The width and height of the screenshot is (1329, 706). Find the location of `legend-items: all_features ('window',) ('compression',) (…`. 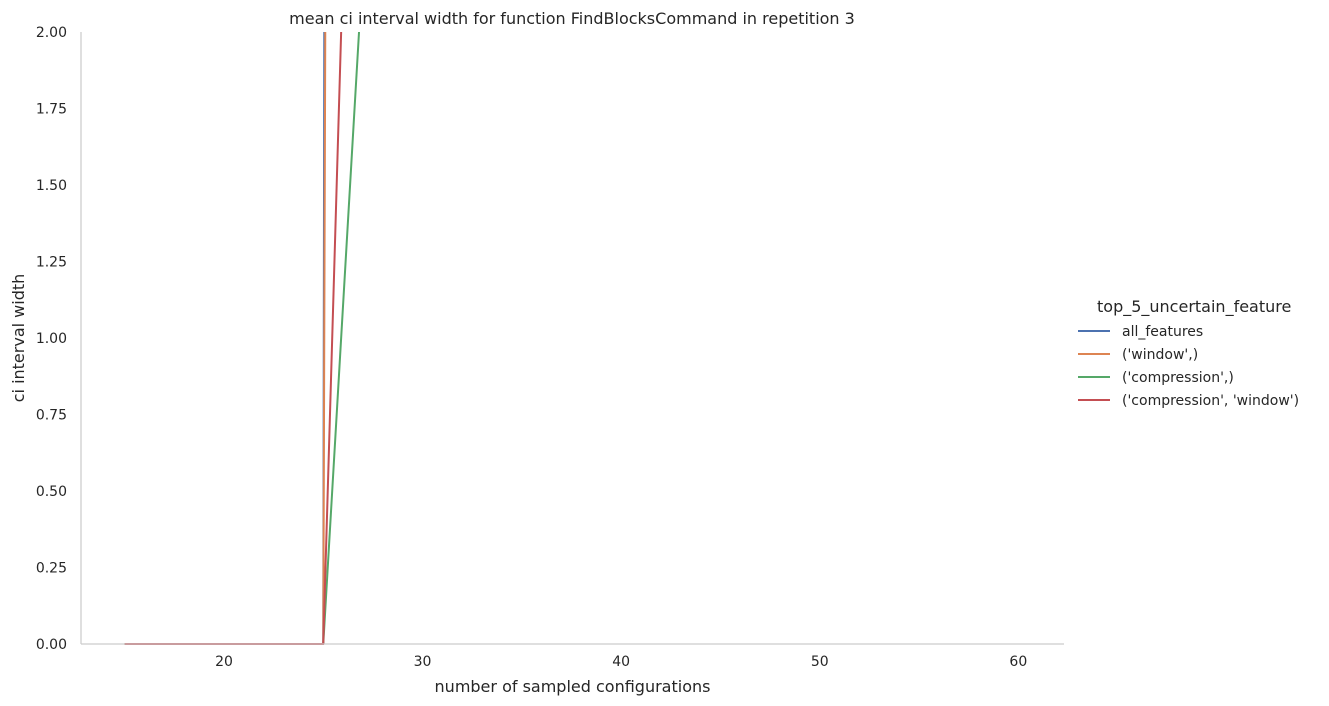

legend-items: all_features ('window',) ('compression',) (… is located at coordinates (1188, 366).